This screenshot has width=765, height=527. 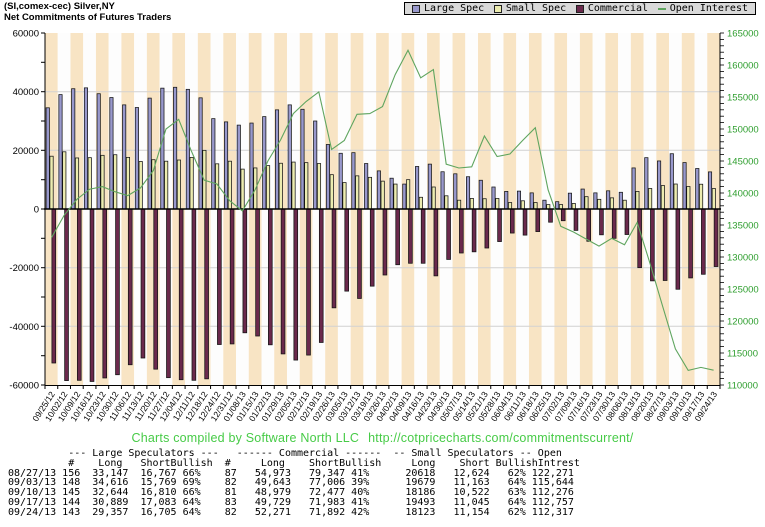 What do you see at coordinates (743, 98) in the screenshot?
I see `svg-text: 155000` at bounding box center [743, 98].